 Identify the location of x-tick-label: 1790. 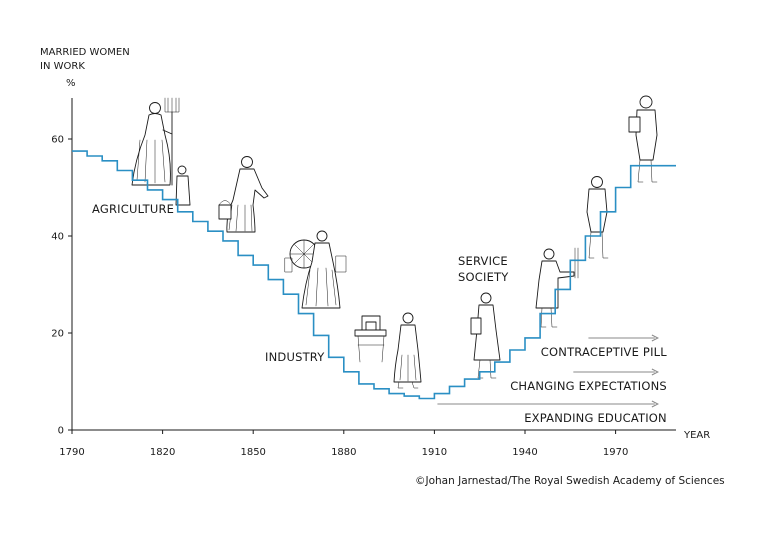
(71, 452).